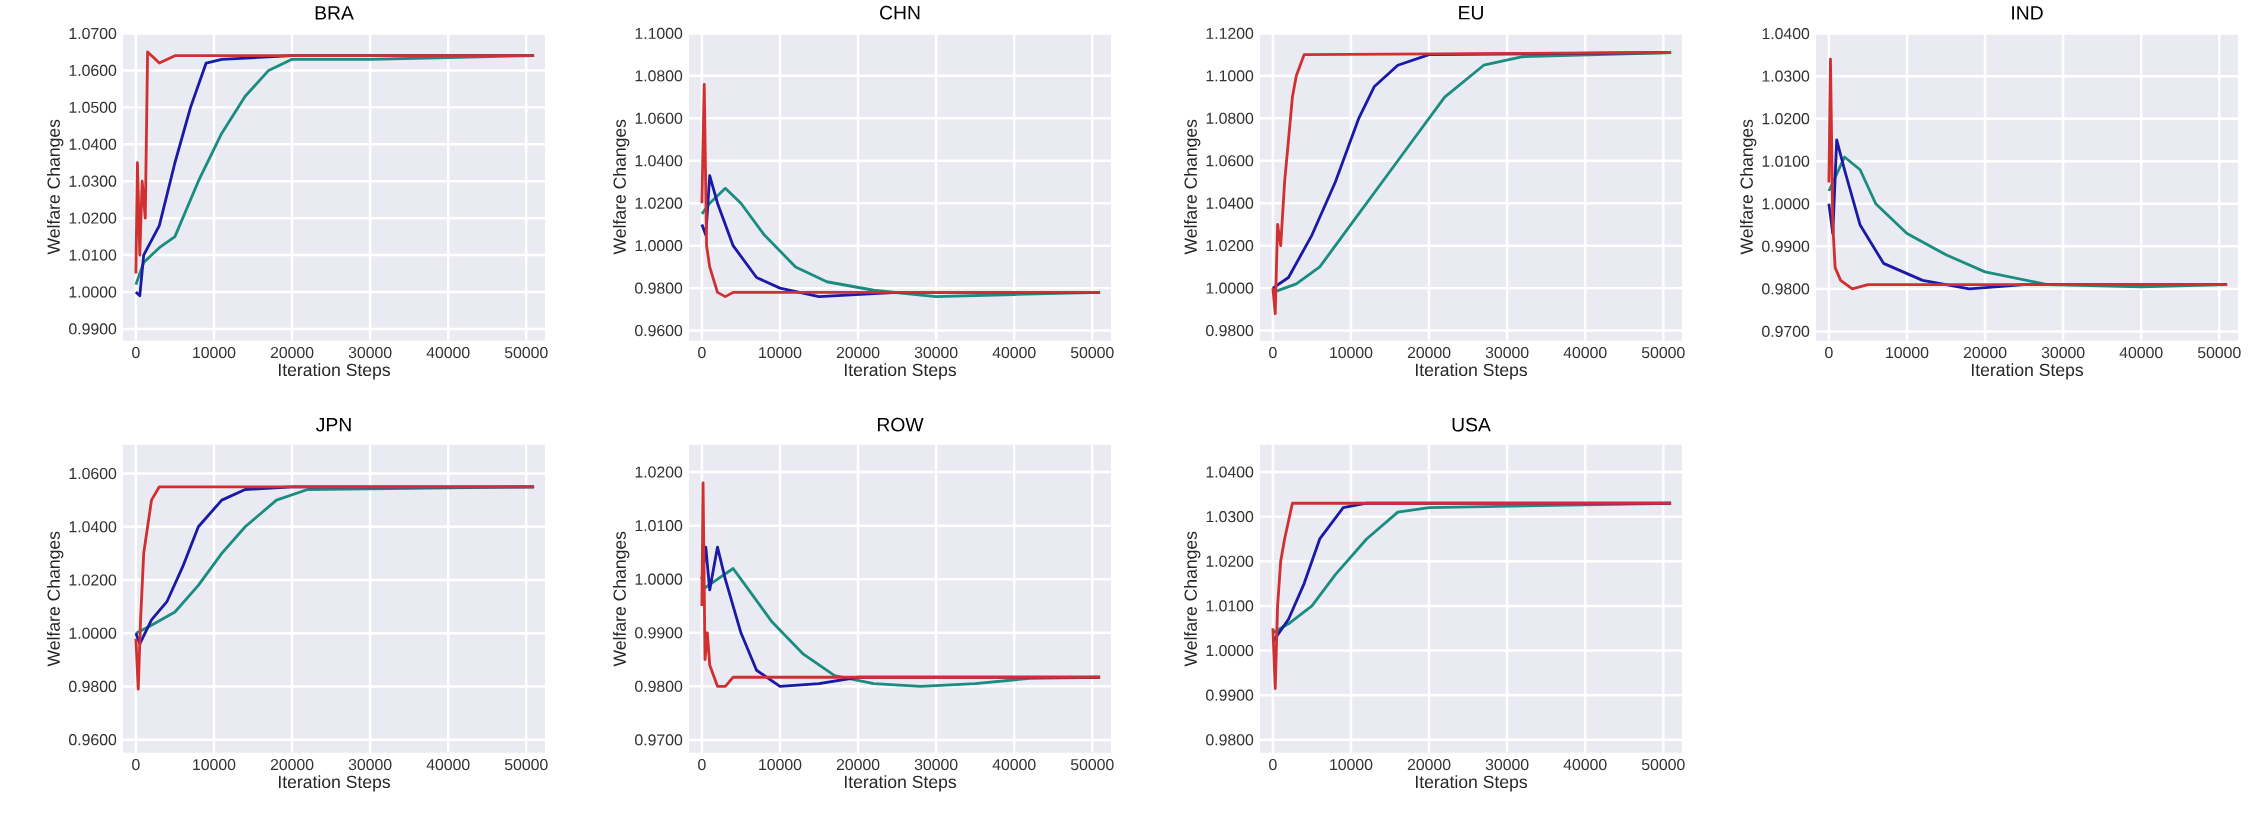 Image resolution: width=2251 pixels, height=834 pixels. Describe the element at coordinates (334, 13) in the screenshot. I see `chart-title: BRA` at that location.